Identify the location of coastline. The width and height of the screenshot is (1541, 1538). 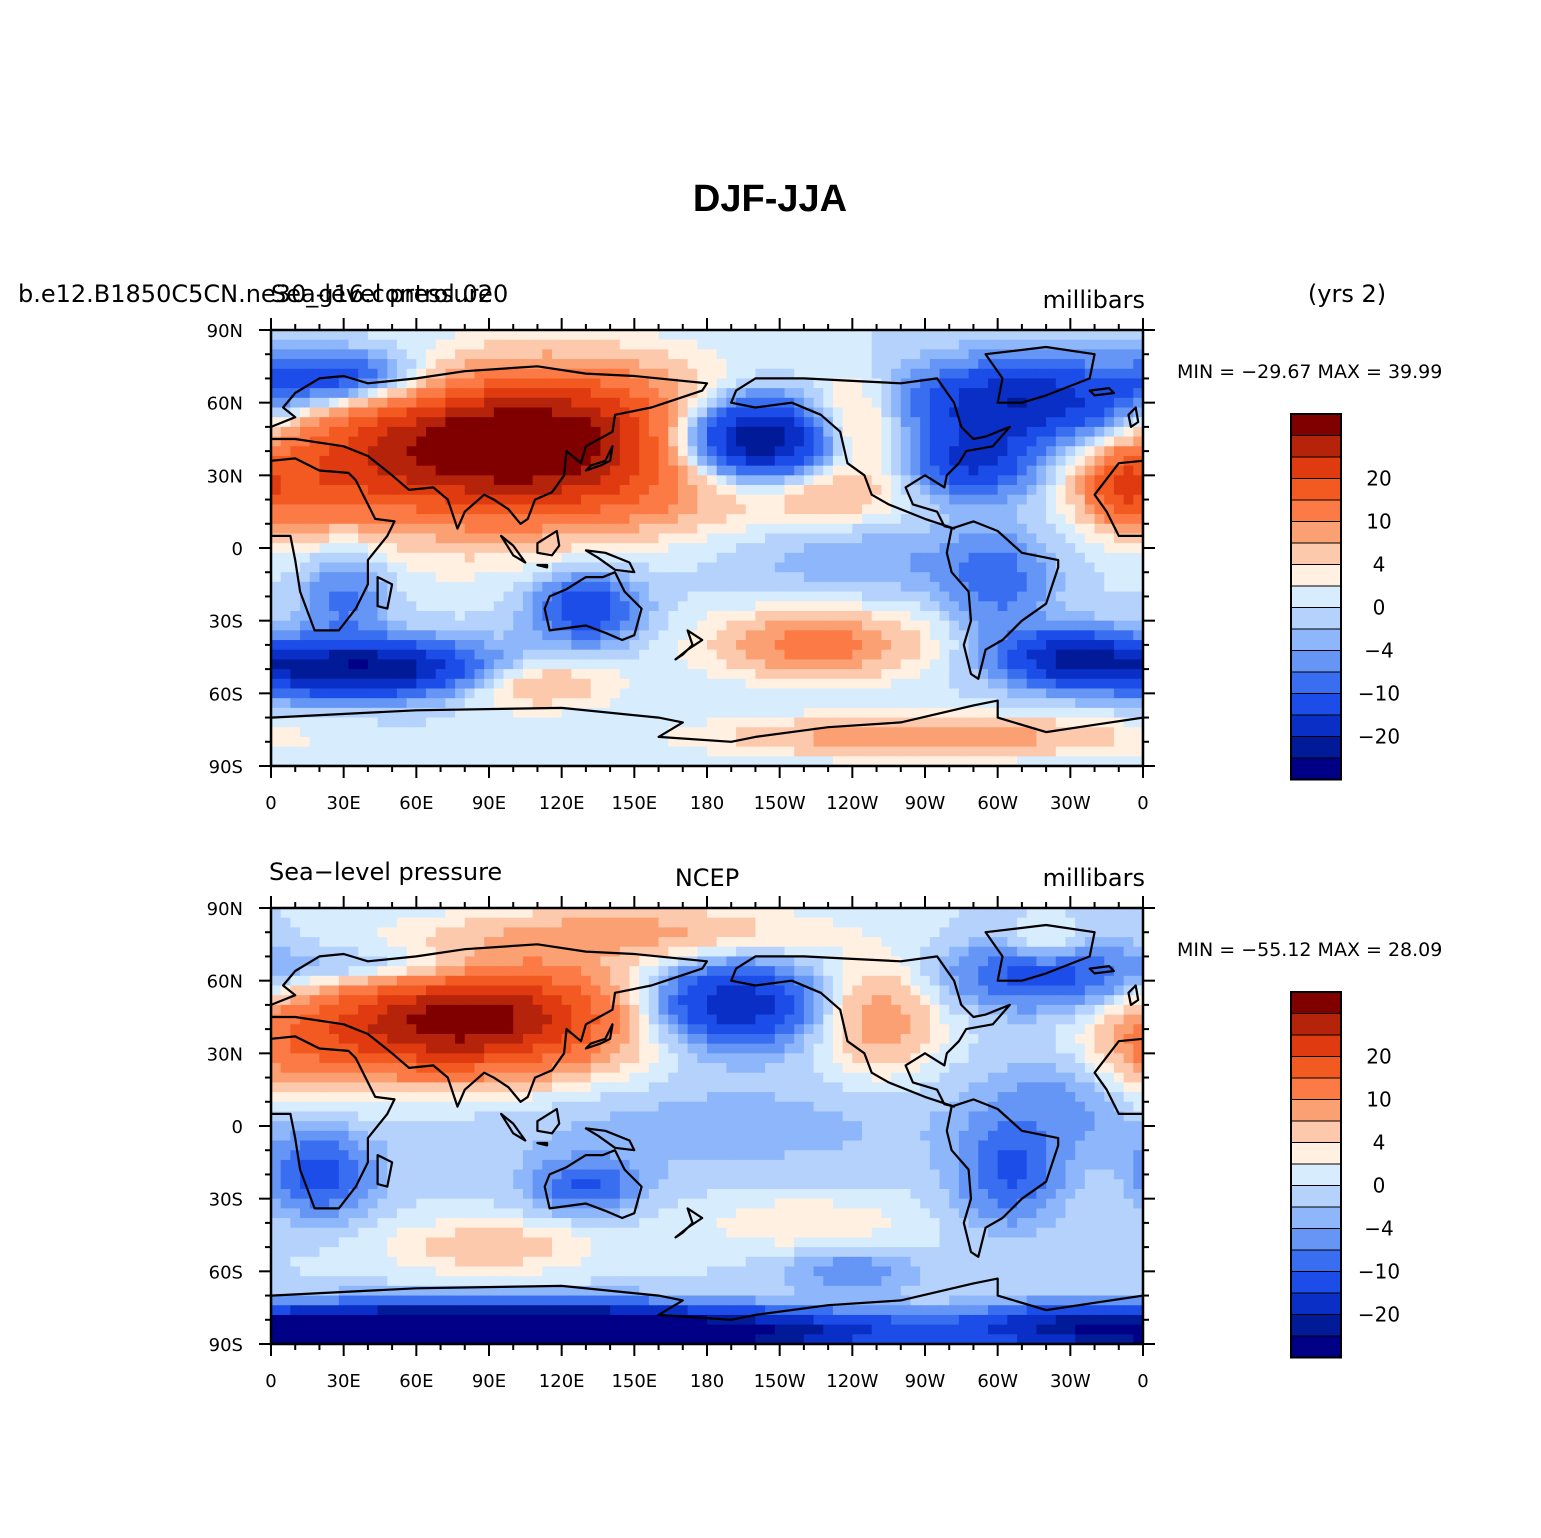
(1040, 374).